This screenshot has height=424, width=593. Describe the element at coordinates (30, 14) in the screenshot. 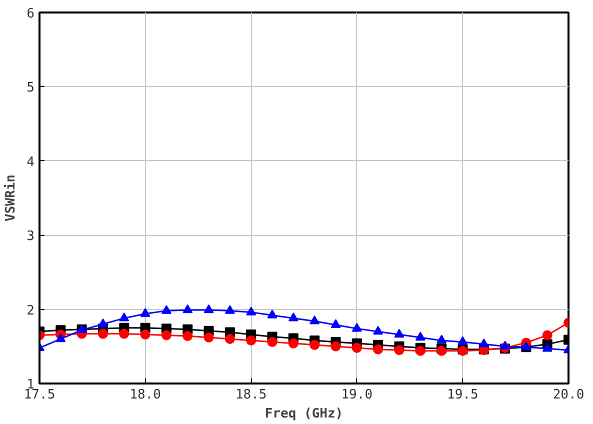

I see `y-tick-label: 6` at that location.